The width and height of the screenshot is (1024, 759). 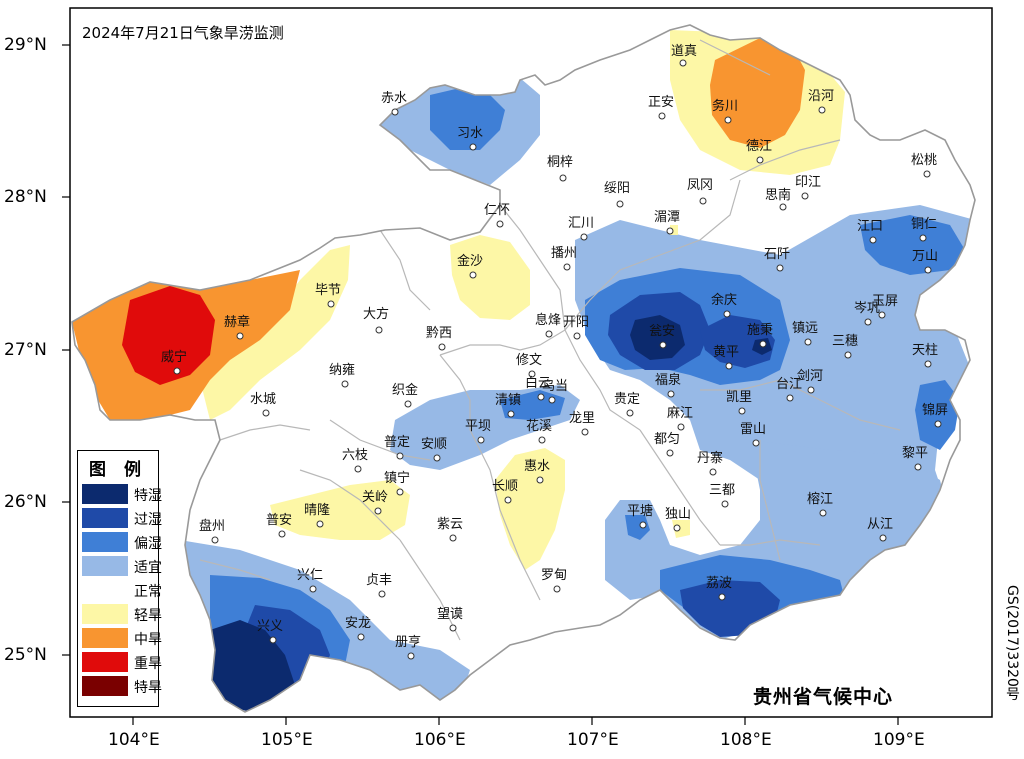 What do you see at coordinates (724, 300) in the screenshot?
I see `city-label: 余庆` at bounding box center [724, 300].